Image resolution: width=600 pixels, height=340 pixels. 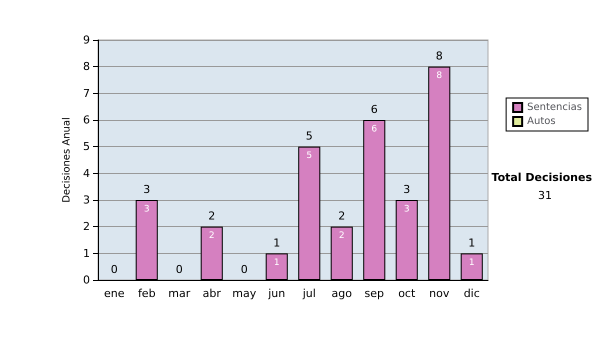 I want to click on text: Total Decisiones, so click(x=542, y=177).